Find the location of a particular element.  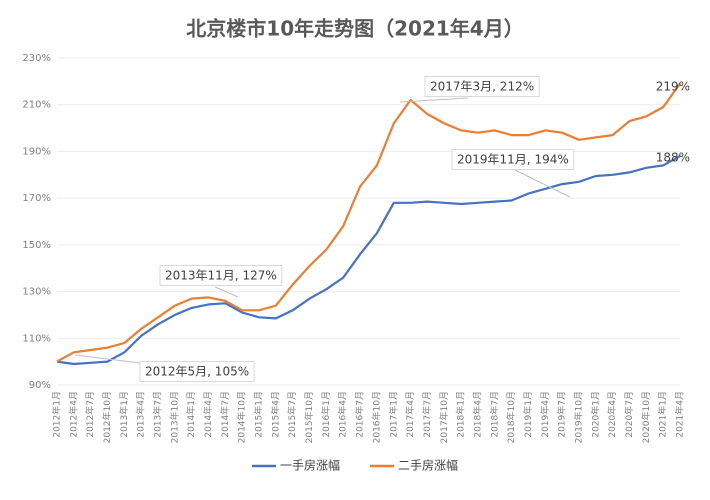

x-tick-label: 2018年4月 is located at coordinates (477, 414).